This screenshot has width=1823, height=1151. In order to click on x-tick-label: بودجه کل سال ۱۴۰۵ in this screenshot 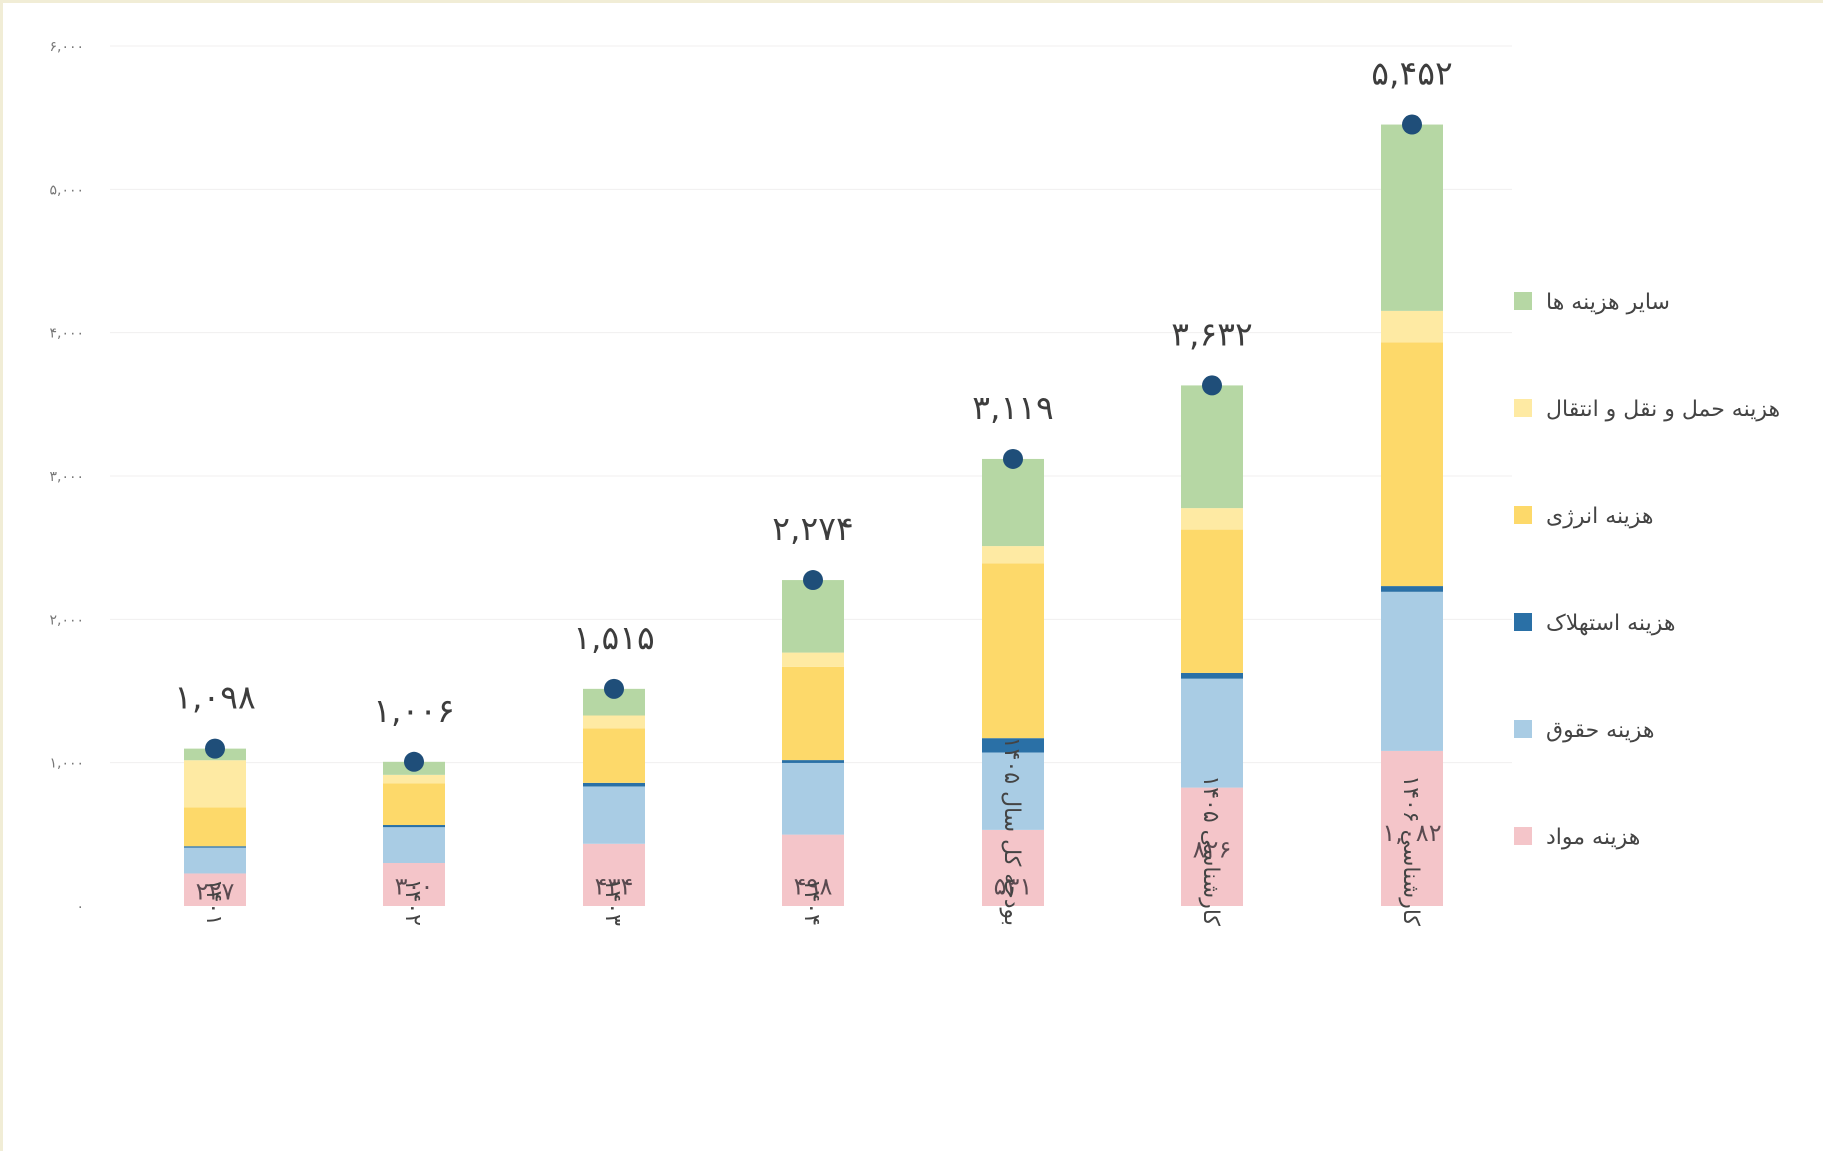, I will do `click(1011, 831)`.